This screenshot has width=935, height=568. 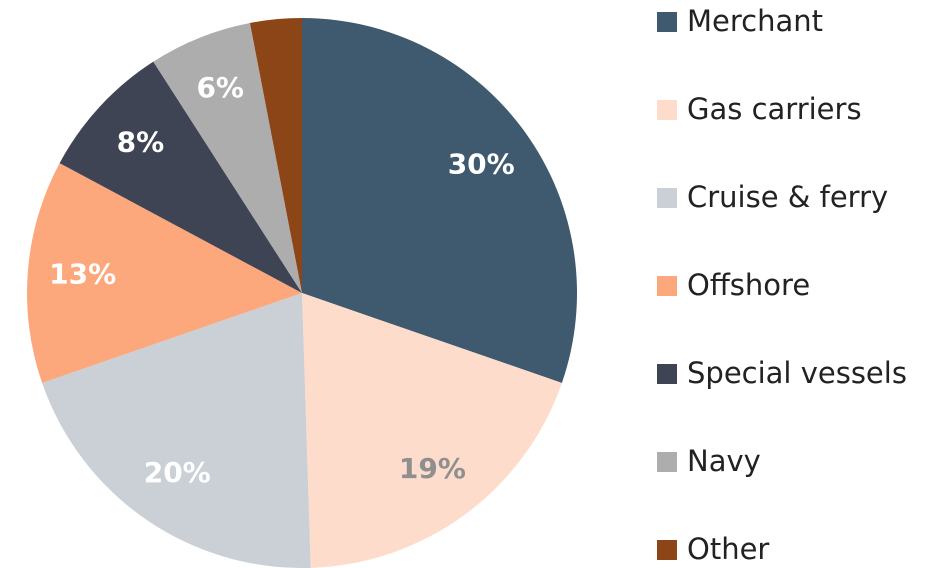 I want to click on legend-label: Other, so click(x=728, y=549).